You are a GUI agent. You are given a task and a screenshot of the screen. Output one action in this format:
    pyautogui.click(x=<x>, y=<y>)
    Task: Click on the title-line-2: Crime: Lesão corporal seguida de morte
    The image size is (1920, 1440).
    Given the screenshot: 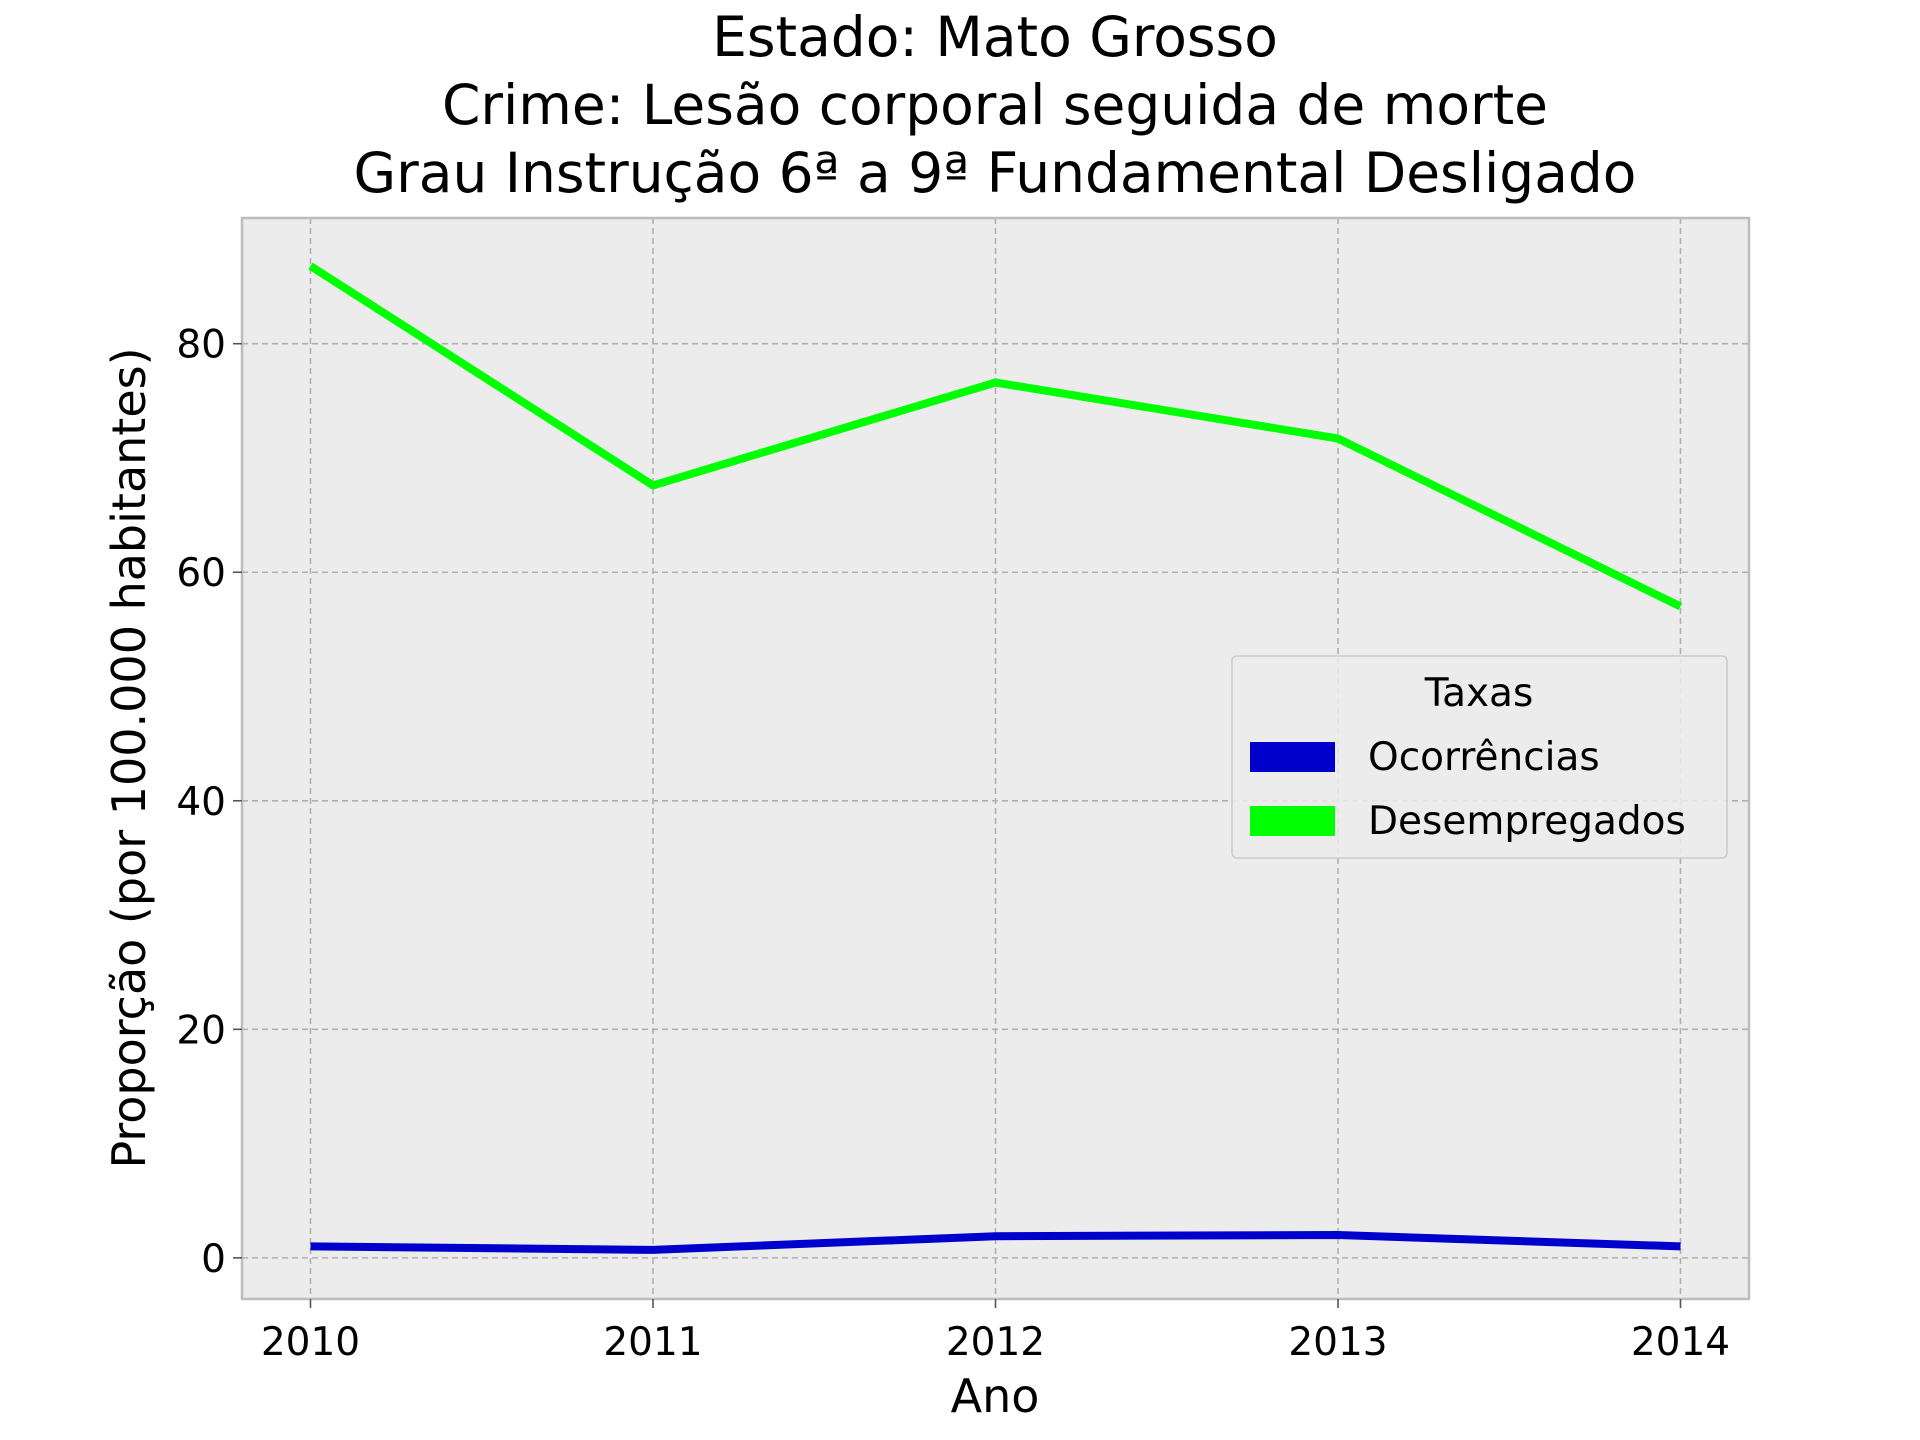 What is the action you would take?
    pyautogui.click(x=995, y=105)
    